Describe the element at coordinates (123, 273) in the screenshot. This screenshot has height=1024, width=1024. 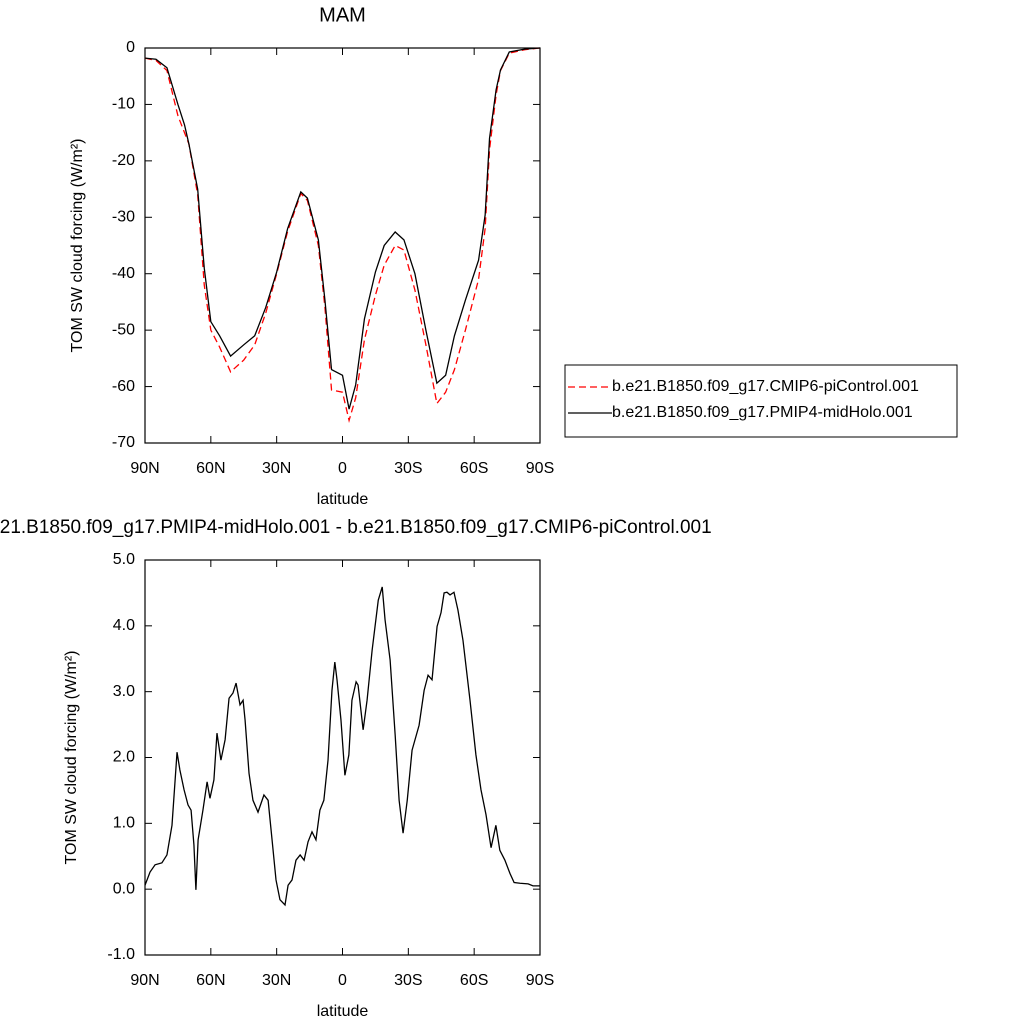
I see `y-tick-label: -40` at that location.